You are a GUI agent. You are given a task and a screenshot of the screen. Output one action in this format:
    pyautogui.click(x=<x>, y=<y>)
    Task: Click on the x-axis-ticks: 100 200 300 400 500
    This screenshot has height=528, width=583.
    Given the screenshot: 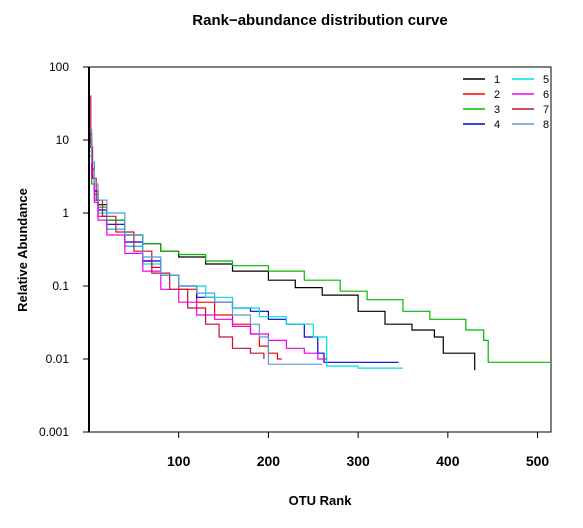 What is the action you would take?
    pyautogui.click(x=358, y=450)
    